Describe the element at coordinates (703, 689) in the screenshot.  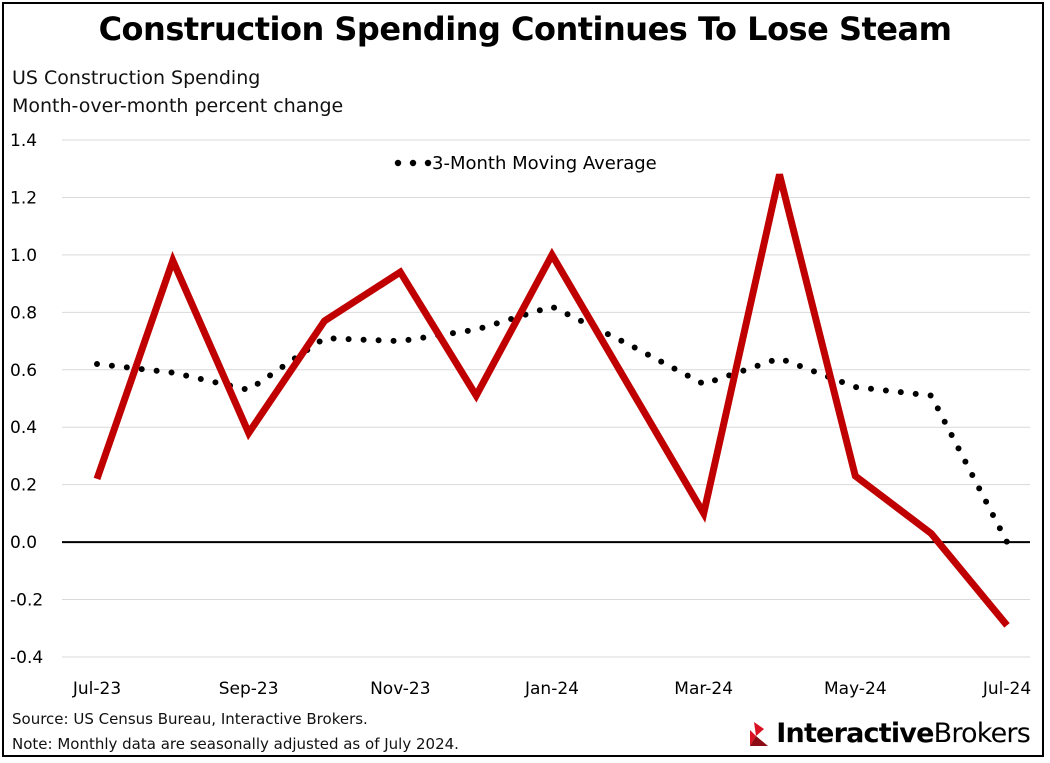
I see `x-tick-label: Mar-24` at that location.